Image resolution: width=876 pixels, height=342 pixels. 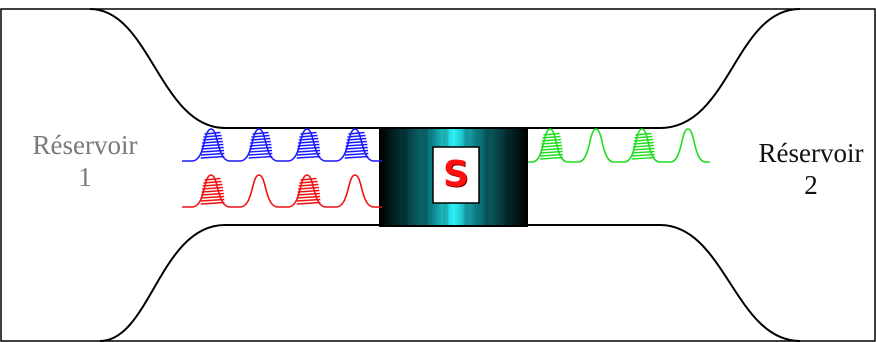 I want to click on sample-block, so click(x=453, y=177).